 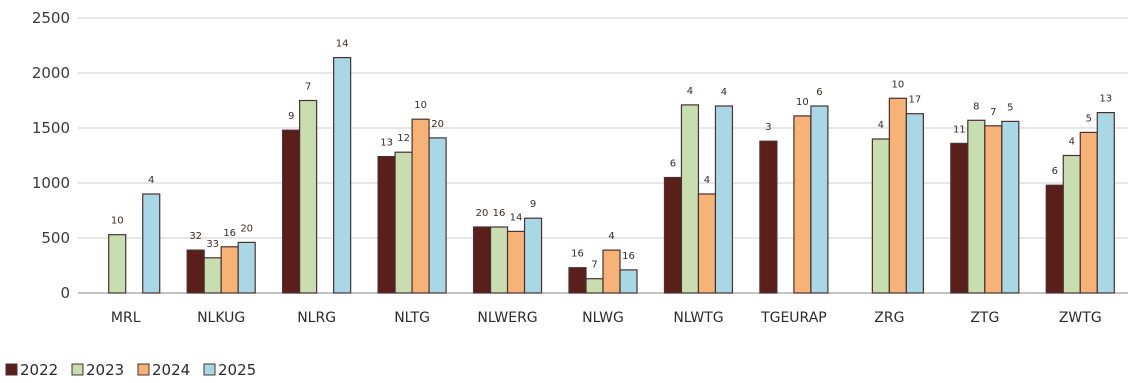 What do you see at coordinates (993, 209) in the screenshot?
I see `bar-2024-ZTG` at bounding box center [993, 209].